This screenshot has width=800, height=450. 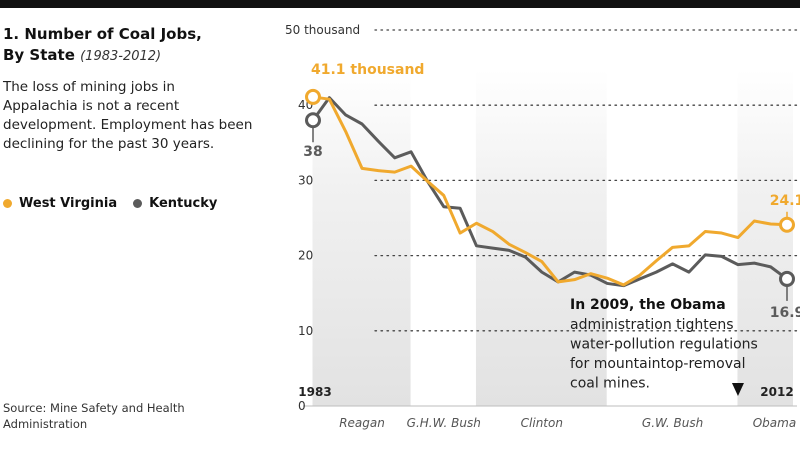 What do you see at coordinates (361, 238) in the screenshot?
I see `presidency-band-reagan` at bounding box center [361, 238].